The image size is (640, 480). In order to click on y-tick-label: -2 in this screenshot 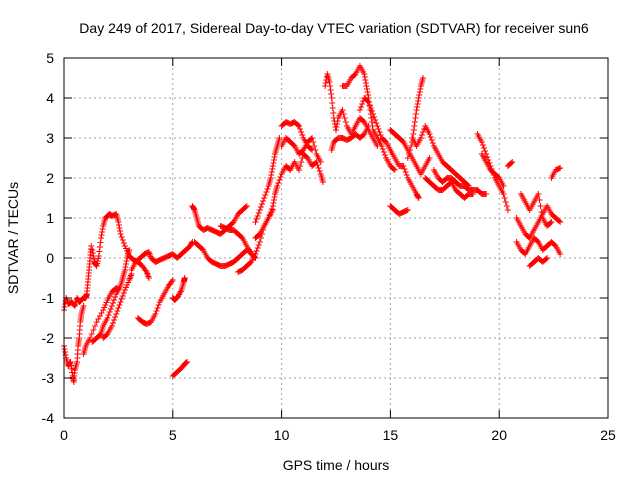, I will do `click(48, 338)`.